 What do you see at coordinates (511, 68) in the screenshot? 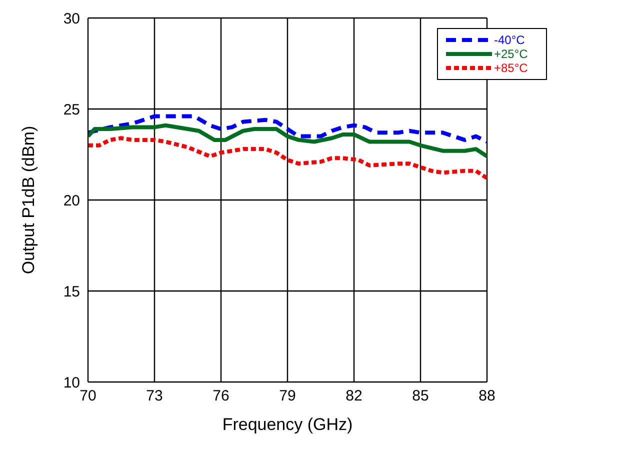
I see `legend-label: +85°C` at bounding box center [511, 68].